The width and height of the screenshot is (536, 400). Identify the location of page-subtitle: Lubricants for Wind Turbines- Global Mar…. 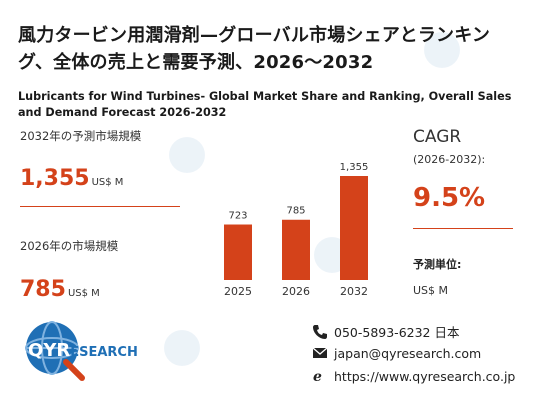
(265, 104).